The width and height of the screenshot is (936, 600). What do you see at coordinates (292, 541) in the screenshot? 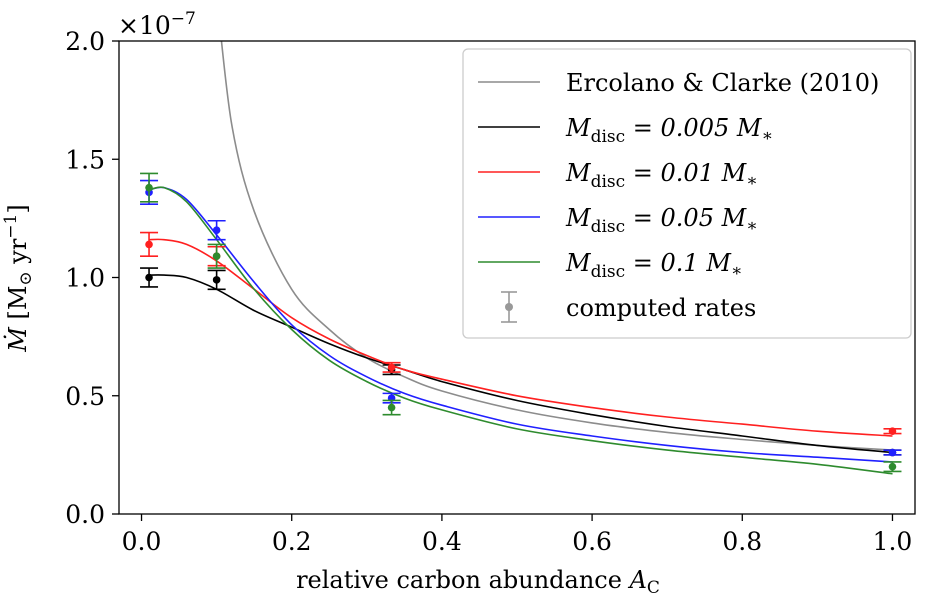
I see `x-tick-label: 0.2` at bounding box center [292, 541].